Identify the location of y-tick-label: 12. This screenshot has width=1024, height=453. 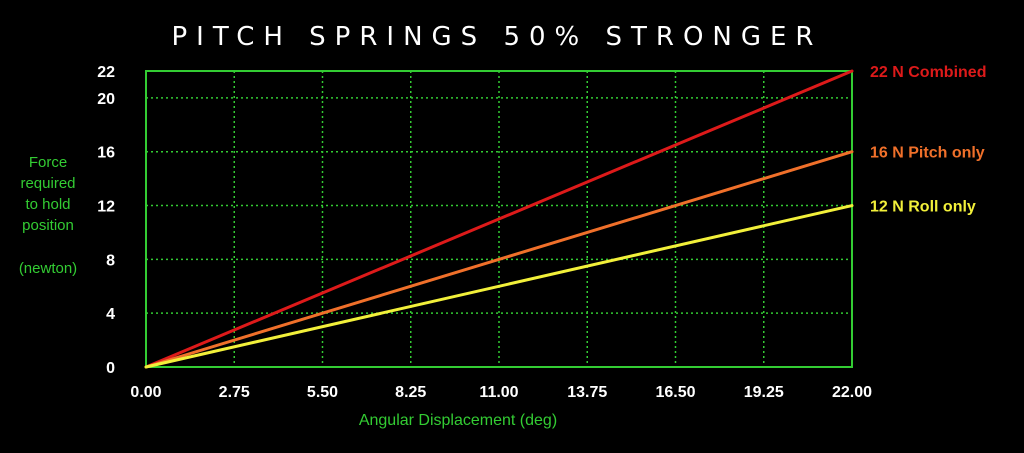
(106, 207).